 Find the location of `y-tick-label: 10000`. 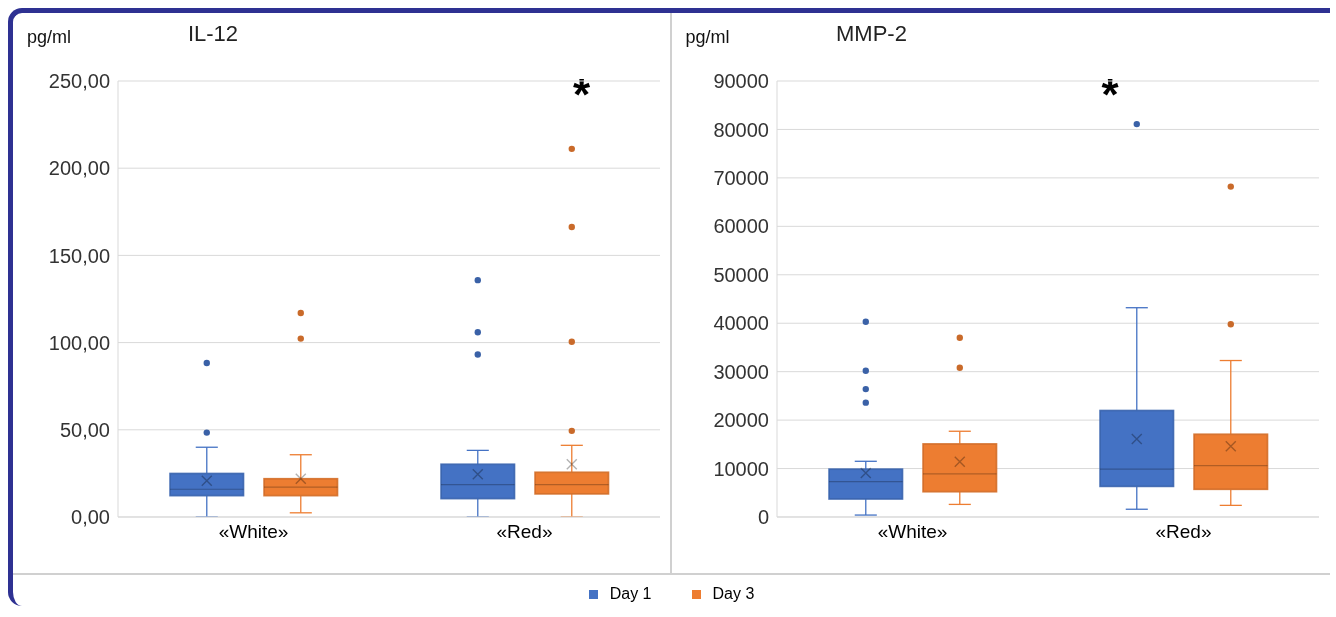

y-tick-label: 10000 is located at coordinates (740, 468).